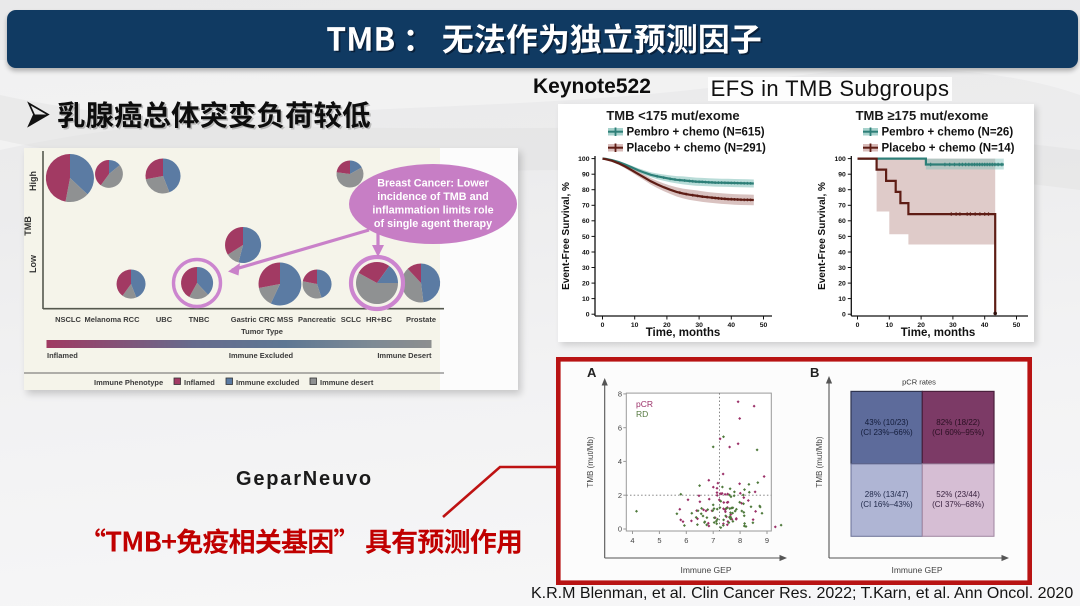  I want to click on svg-text: Immune desert, so click(347, 382).